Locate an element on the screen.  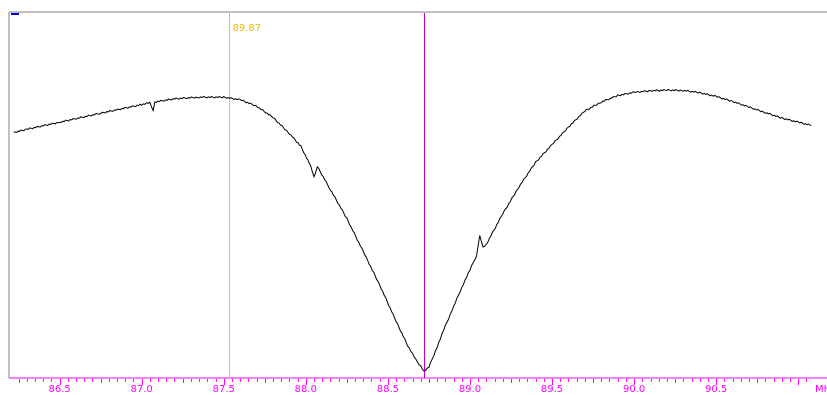
x-tick-label: 87.5 is located at coordinates (224, 389).